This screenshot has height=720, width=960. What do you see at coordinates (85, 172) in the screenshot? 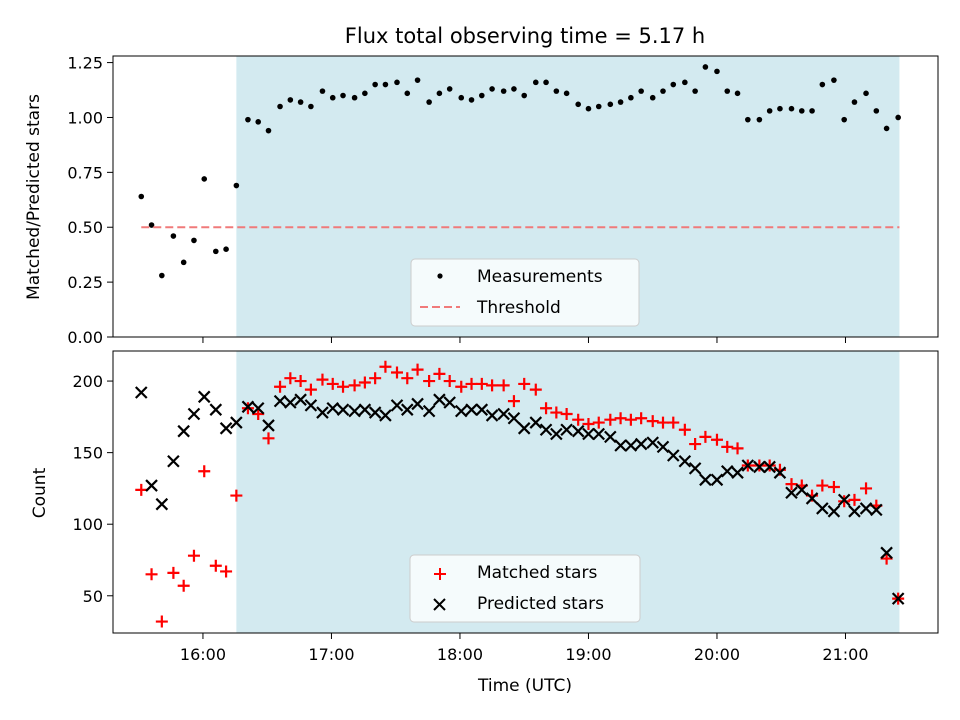
I see `y-tick-label: 0.75` at bounding box center [85, 172].